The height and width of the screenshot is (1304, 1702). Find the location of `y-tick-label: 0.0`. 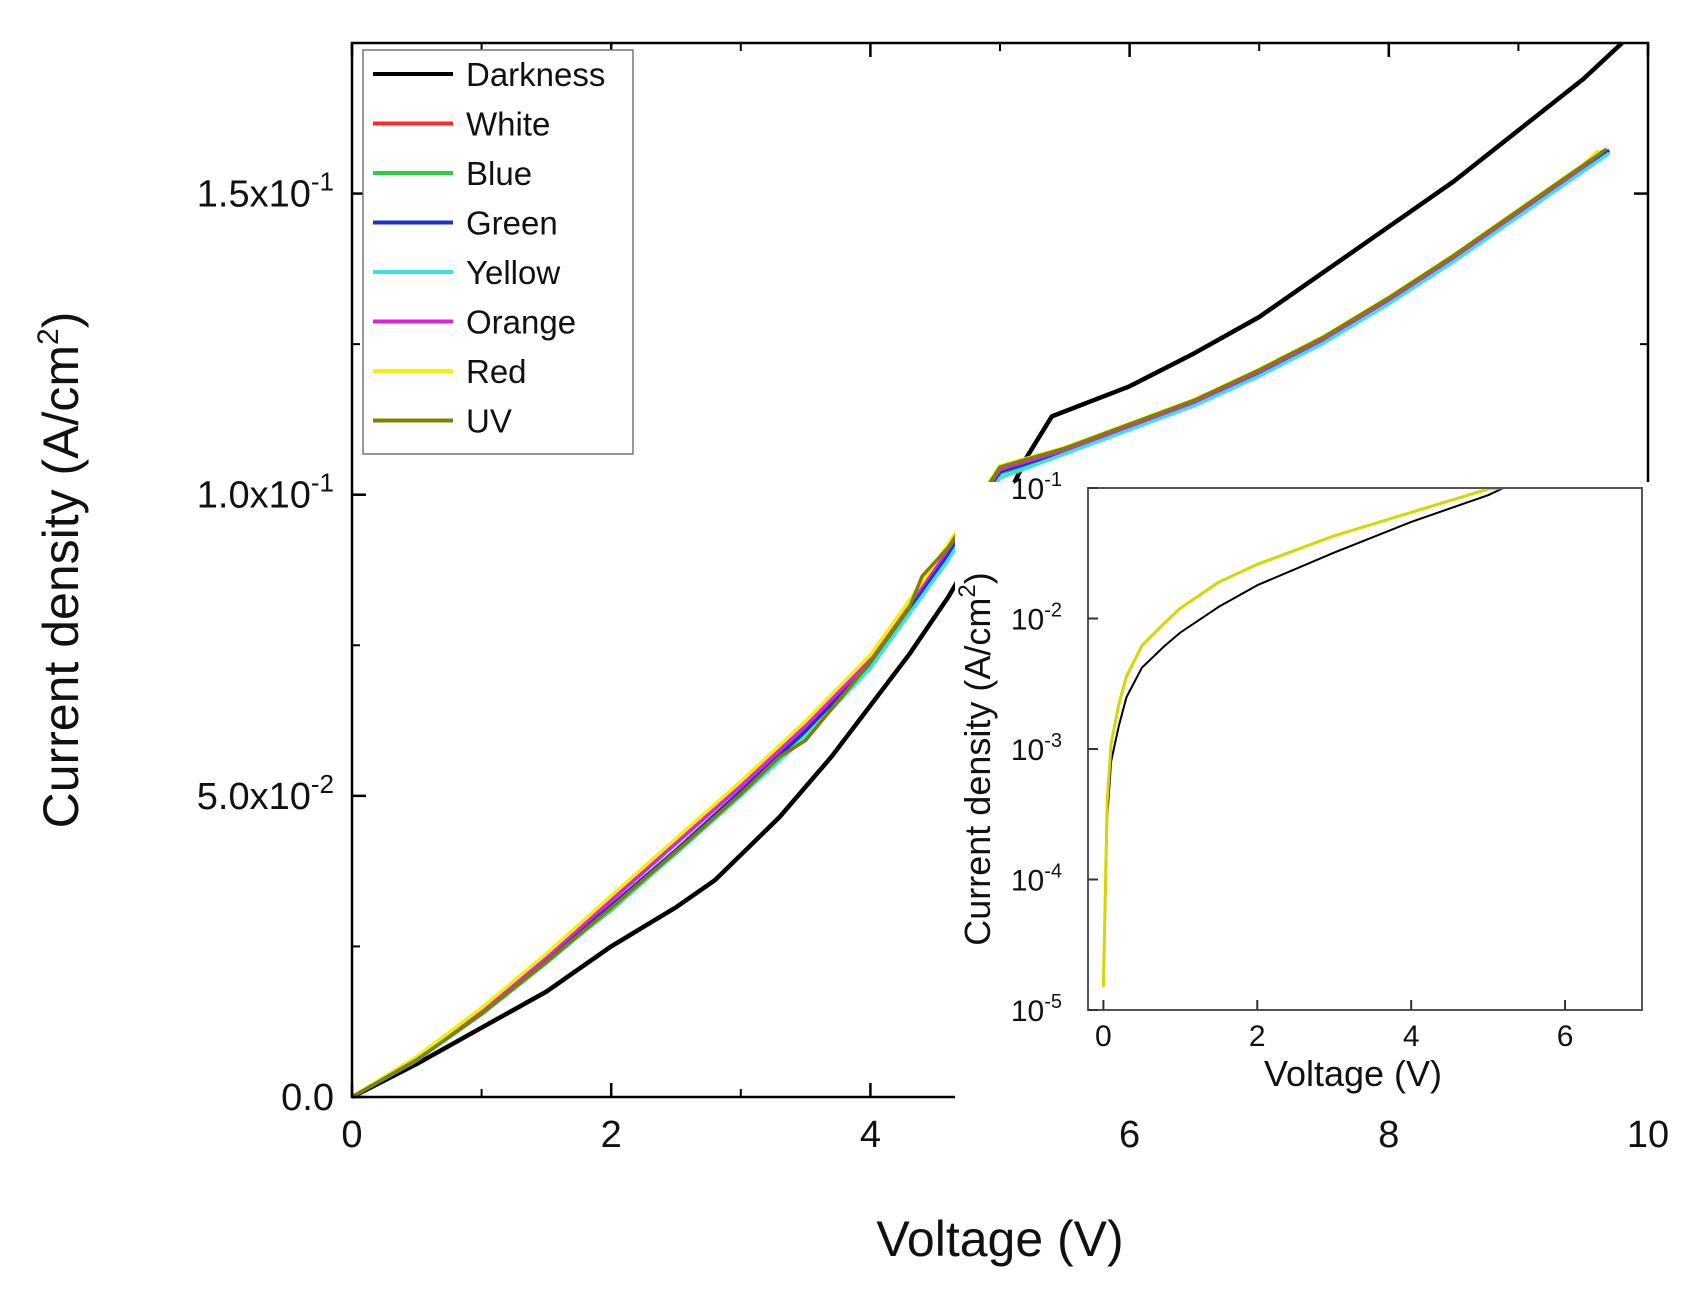

y-tick-label: 0.0 is located at coordinates (307, 1098).